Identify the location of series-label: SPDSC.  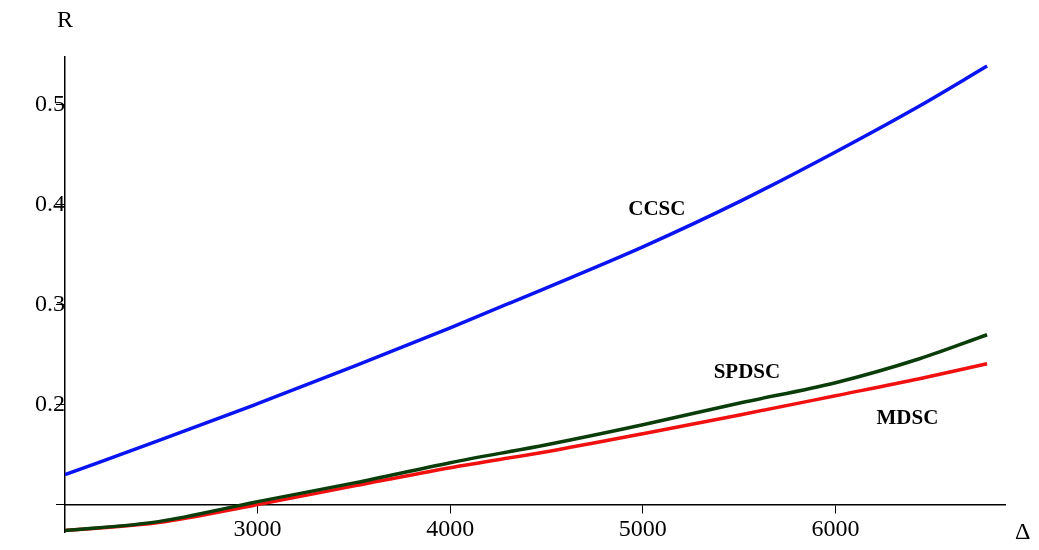
(747, 371).